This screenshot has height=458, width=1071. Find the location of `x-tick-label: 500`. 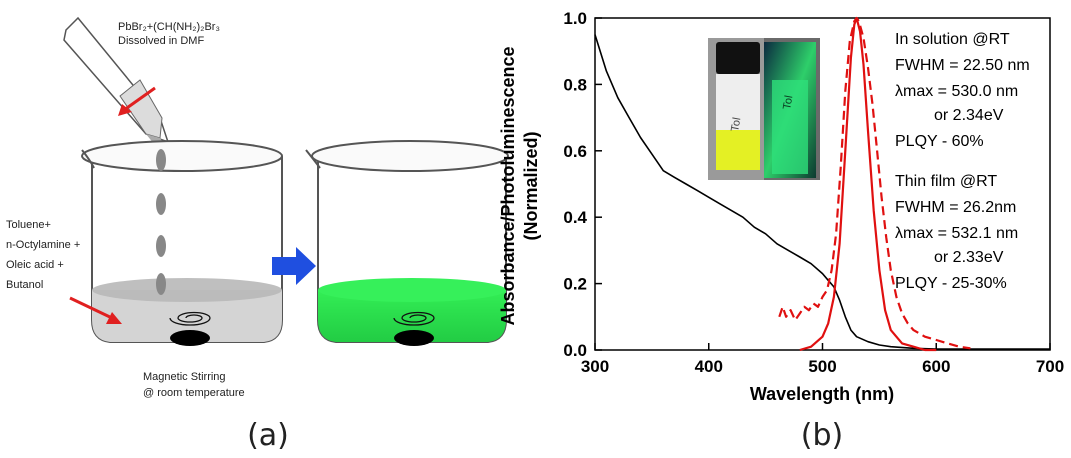

x-tick-label: 500 is located at coordinates (822, 366).